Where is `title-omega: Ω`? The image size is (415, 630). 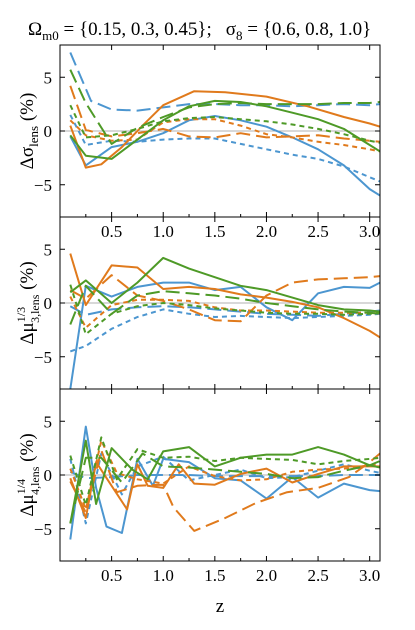 title-omega: Ω is located at coordinates (35, 29).